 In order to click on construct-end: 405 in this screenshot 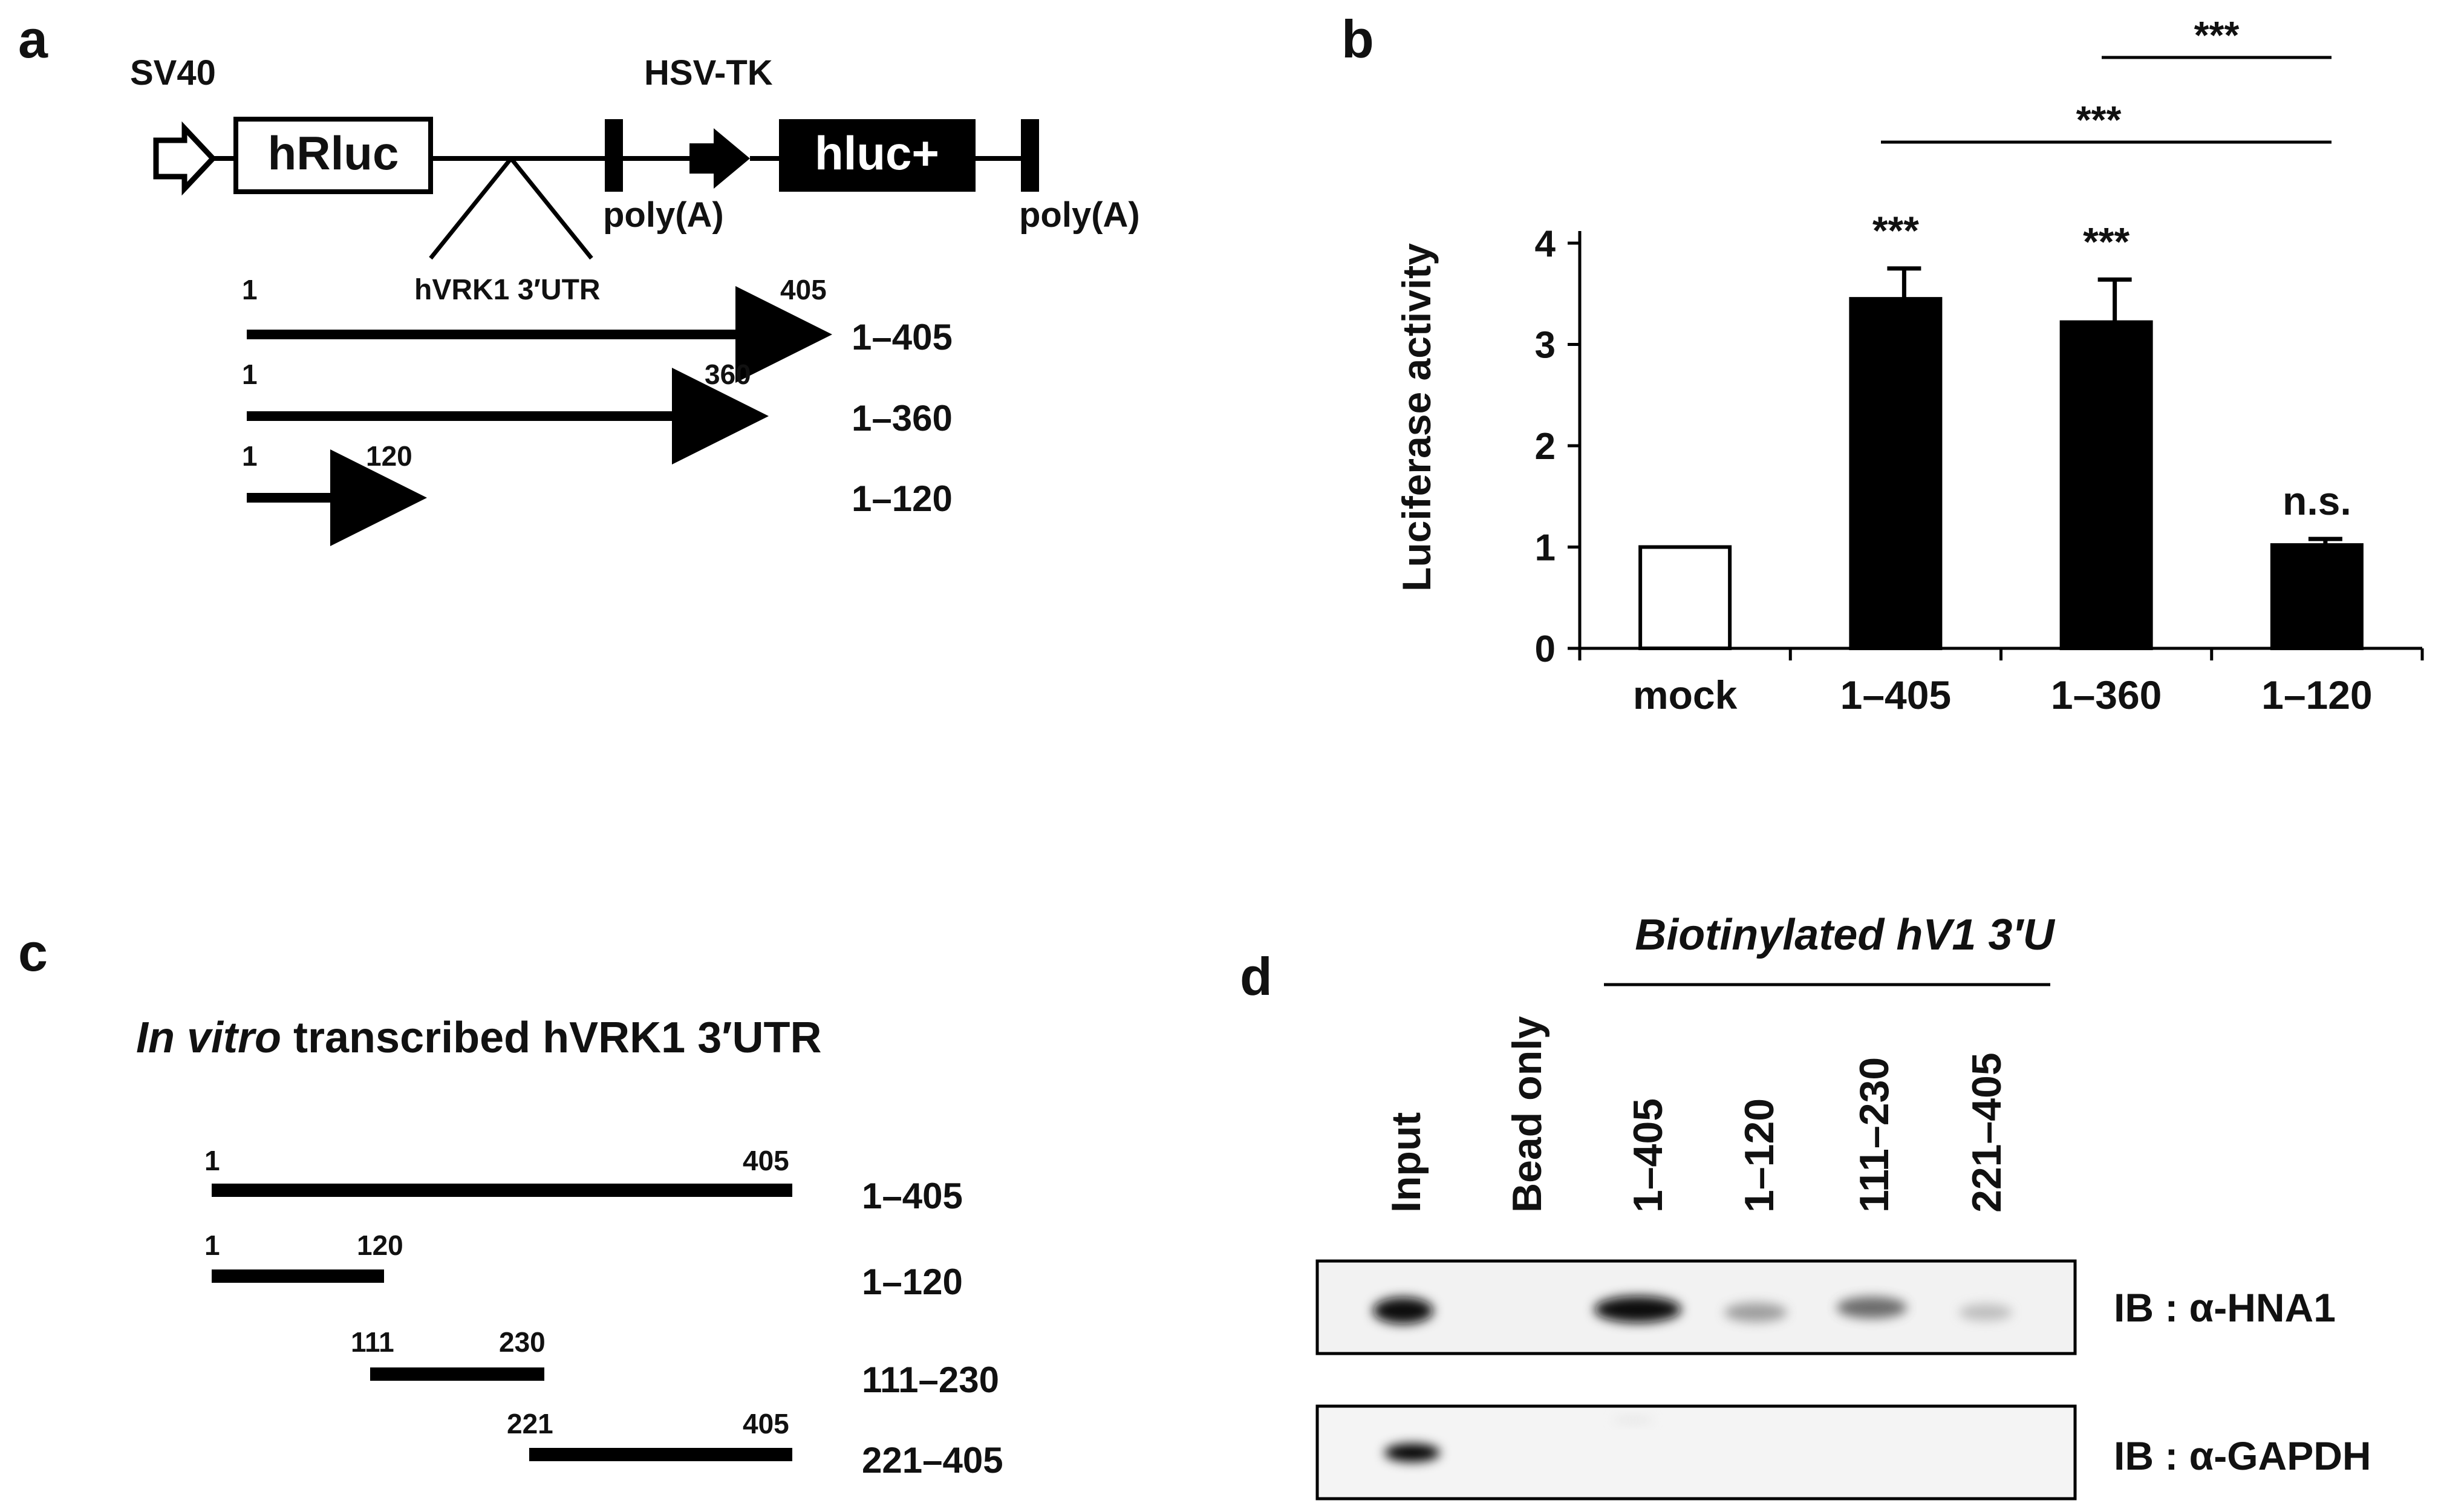, I will do `click(803, 289)`.